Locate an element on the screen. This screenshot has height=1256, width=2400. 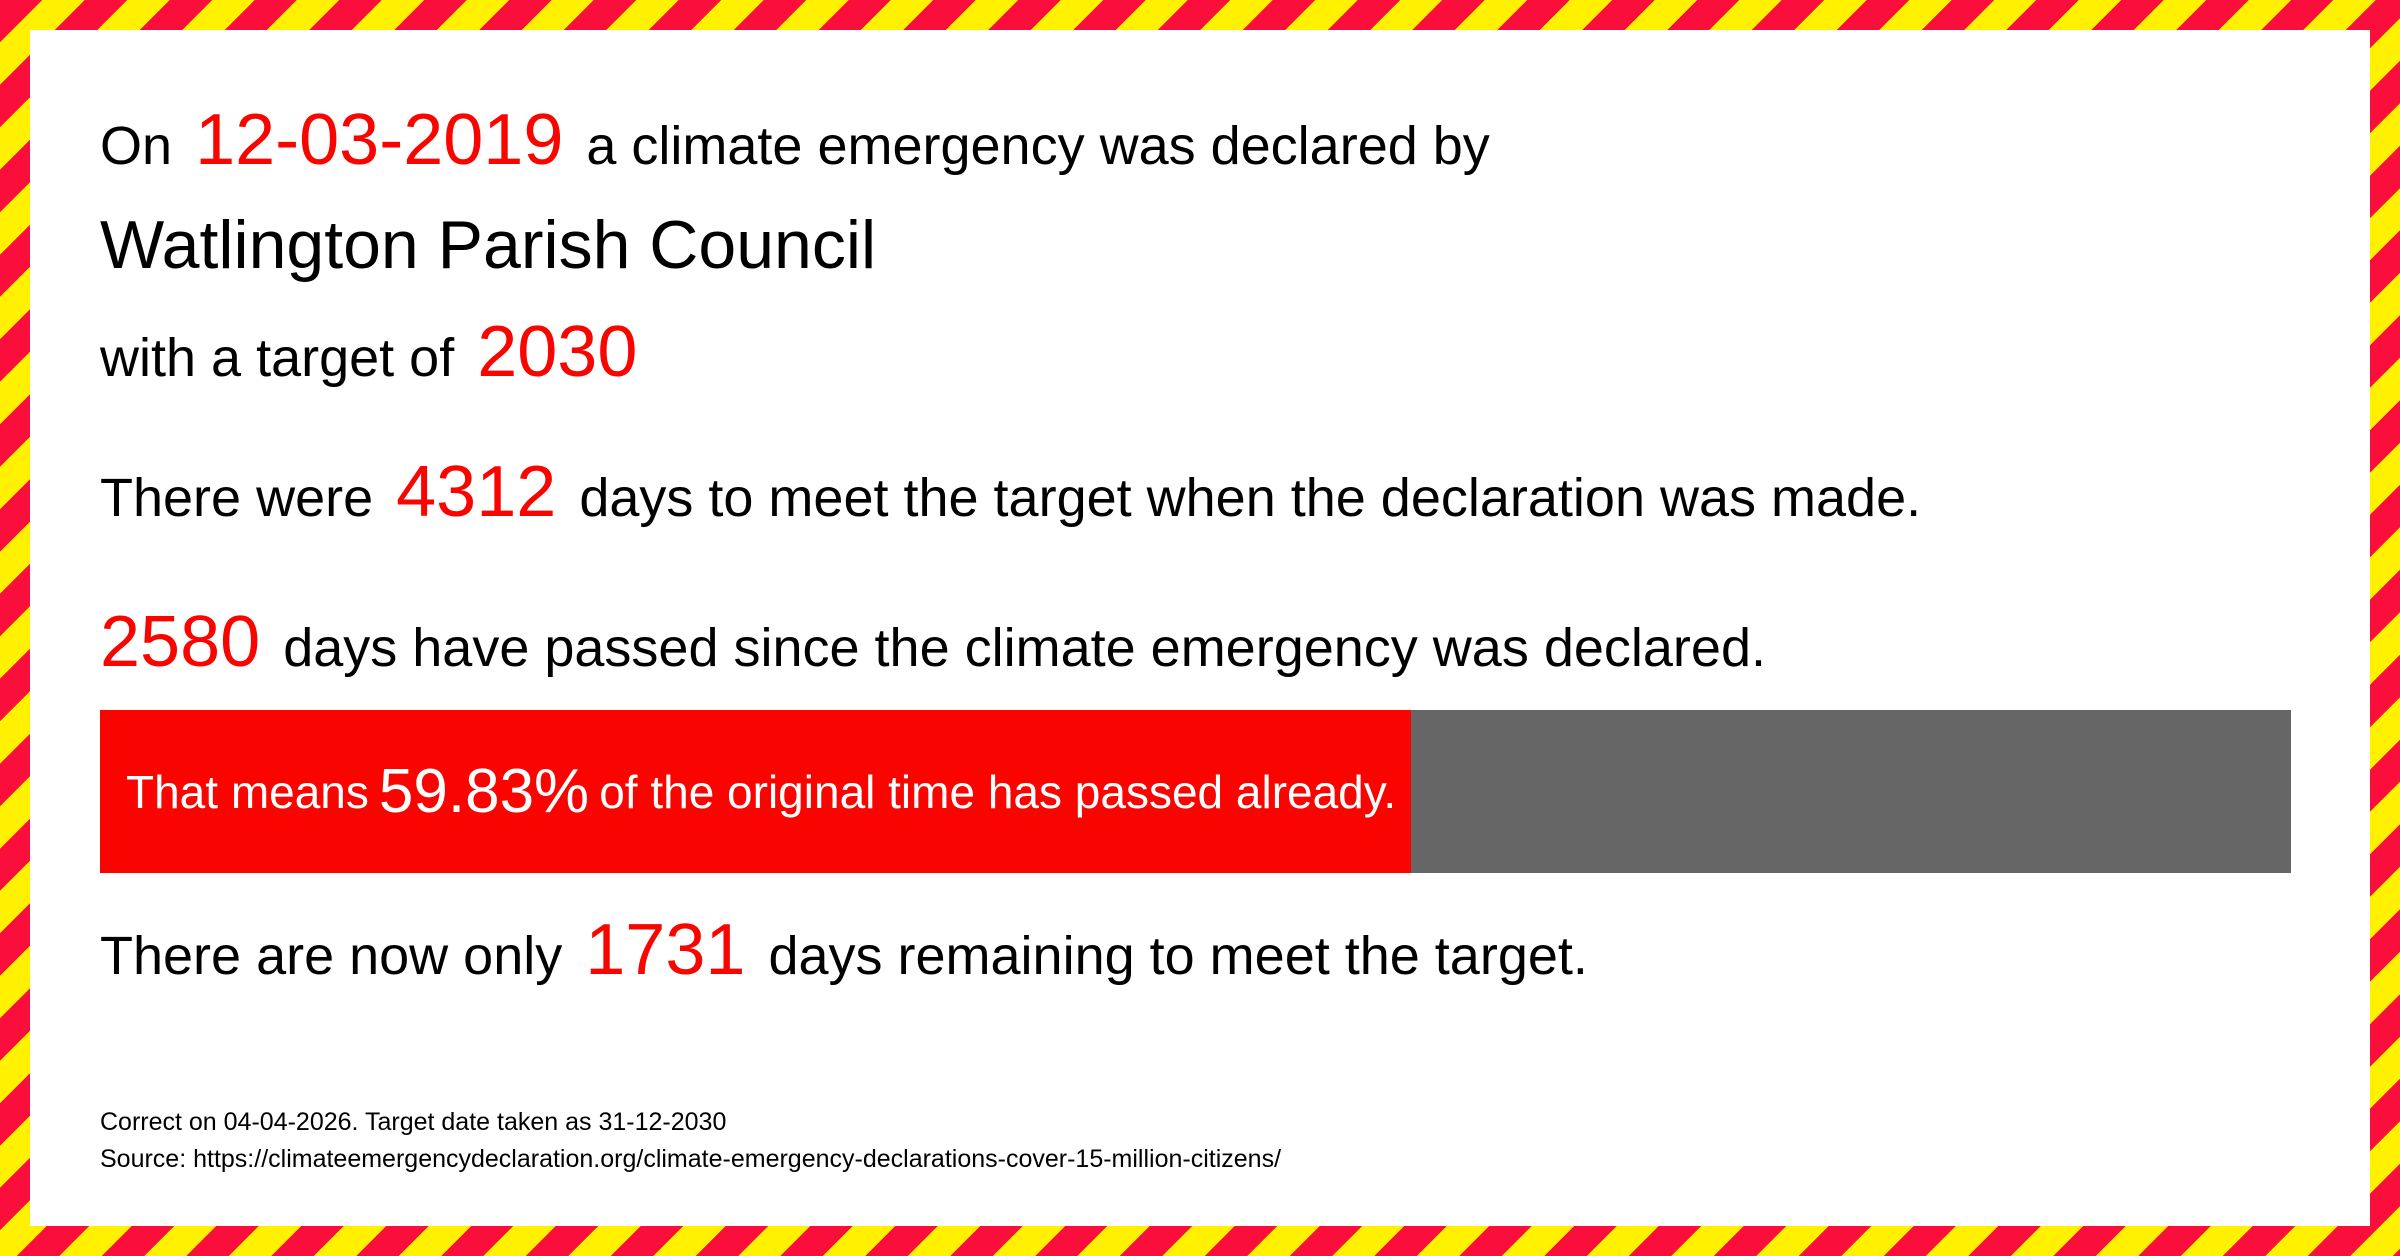
progress-percent: 59.83% is located at coordinates (484, 791).